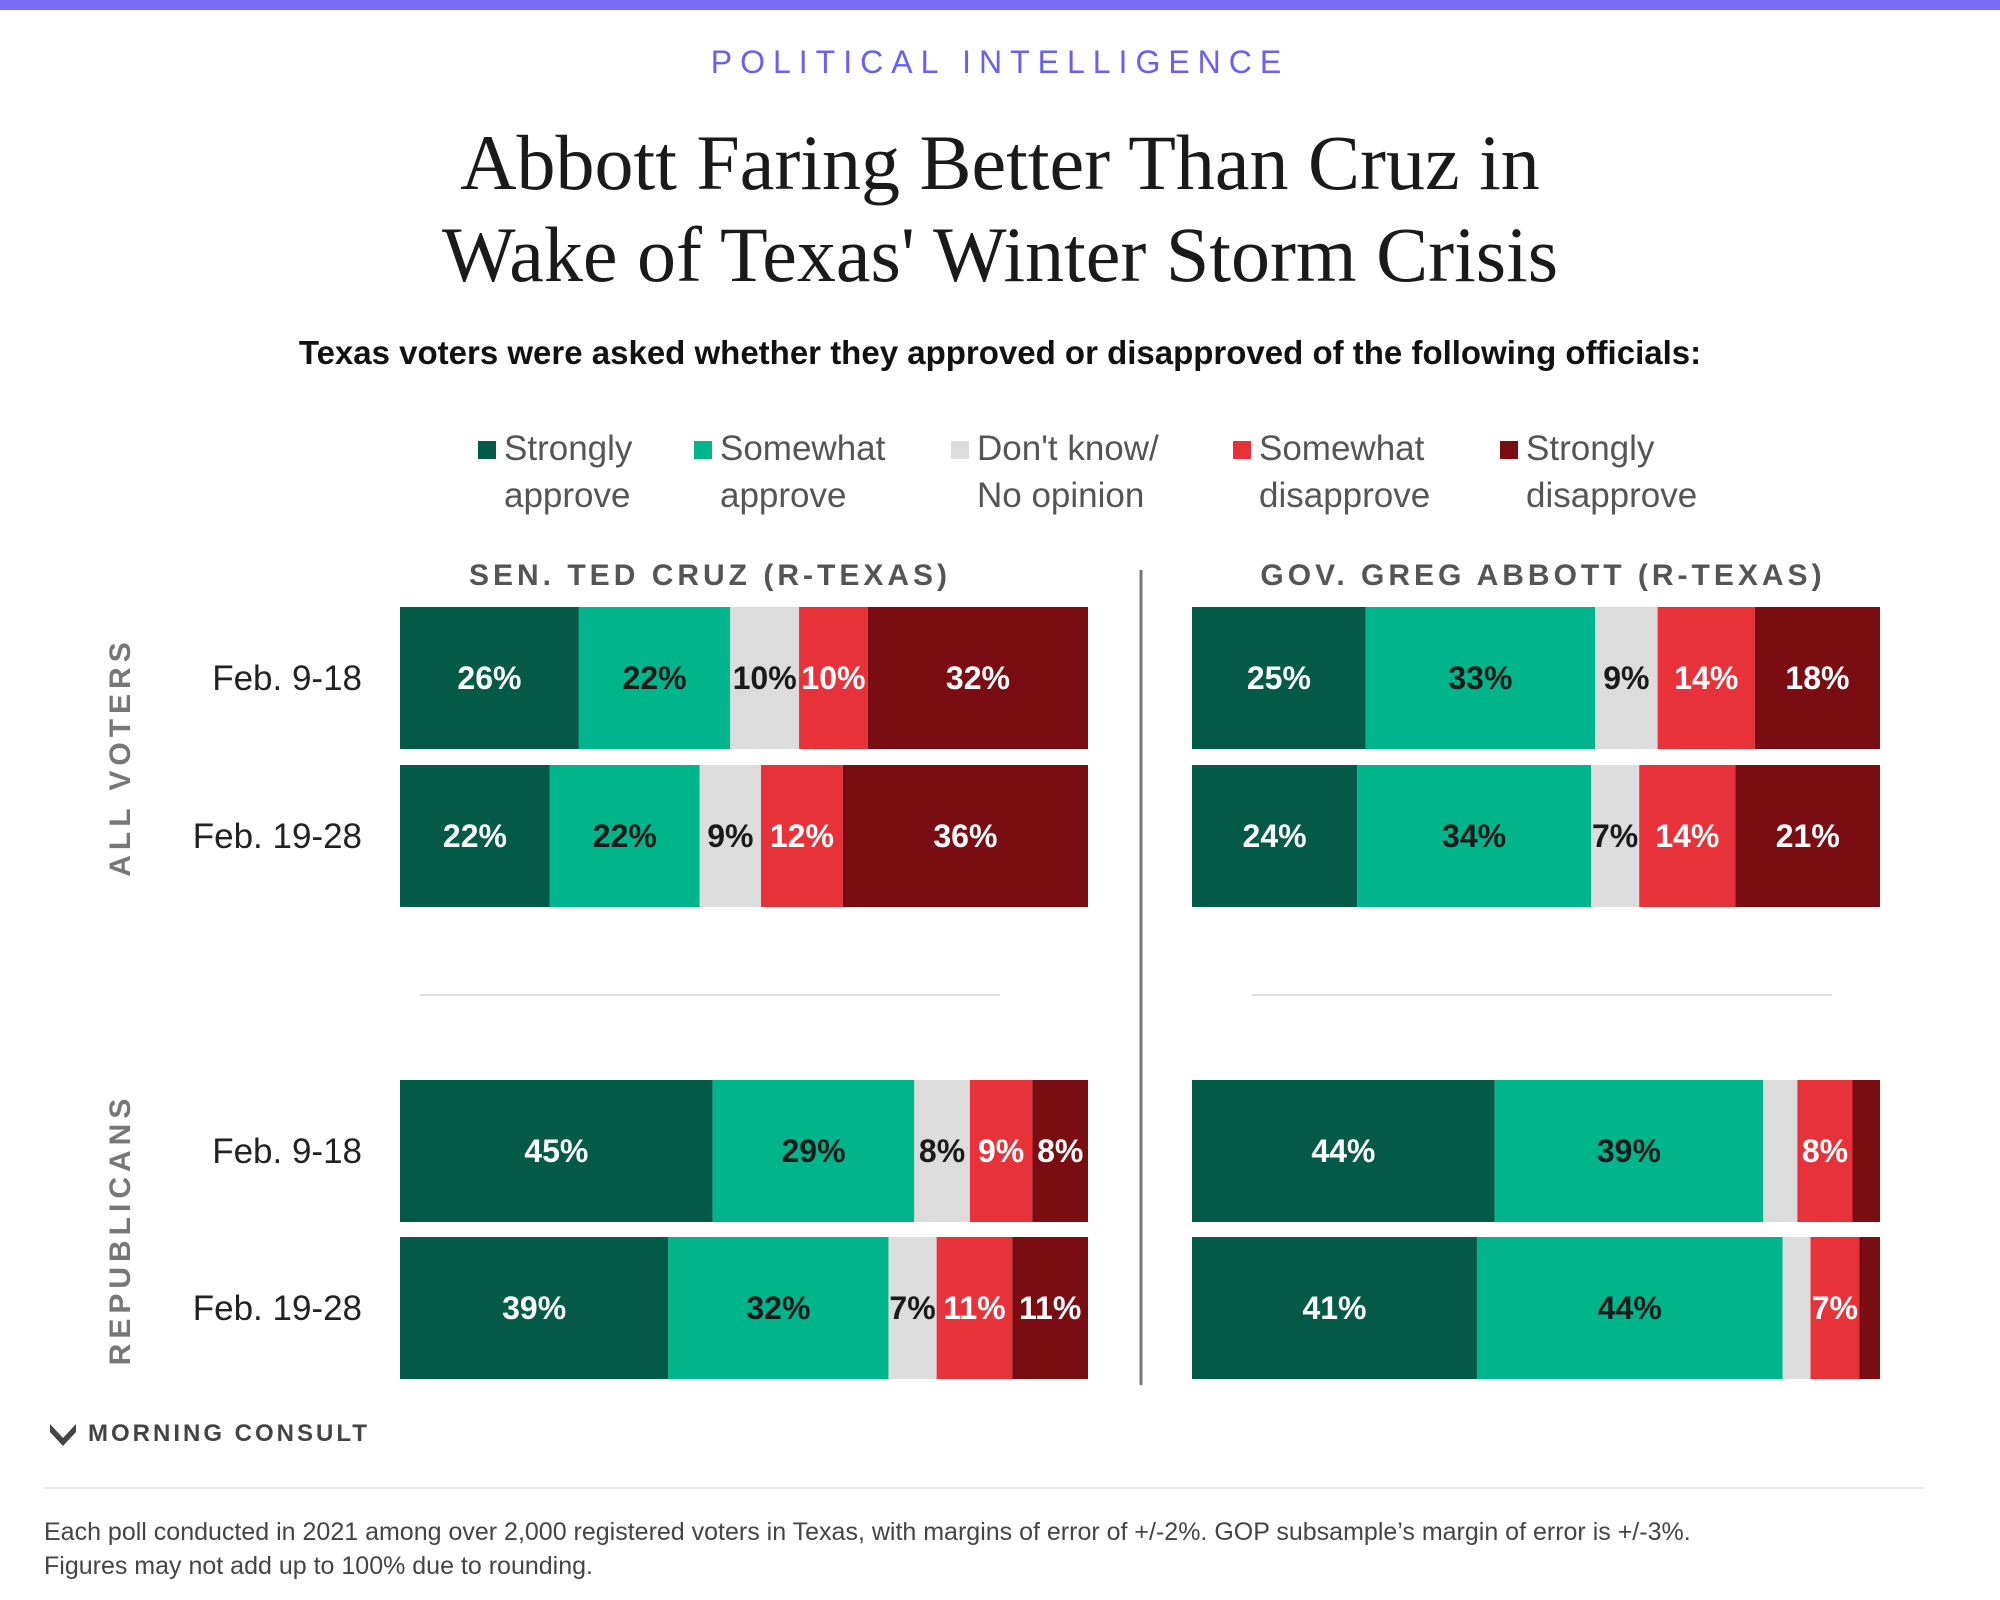  I want to click on data-label-somewhat-disapprove: 8%, so click(1825, 1151).